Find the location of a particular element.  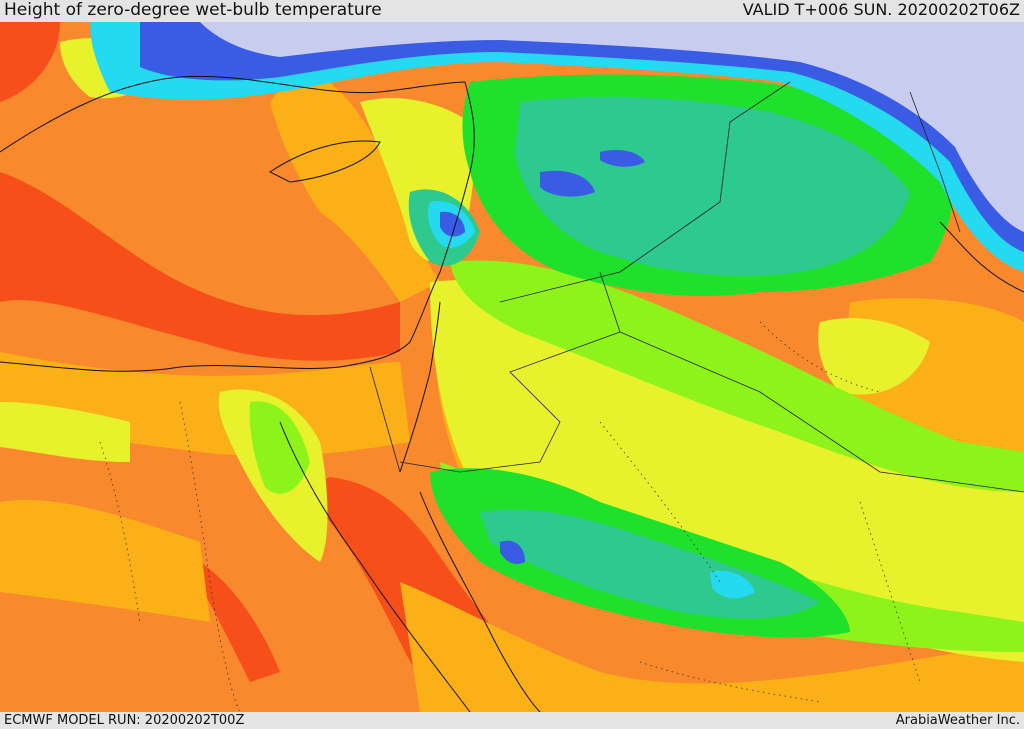

red-sea-east-coast is located at coordinates (480, 601).